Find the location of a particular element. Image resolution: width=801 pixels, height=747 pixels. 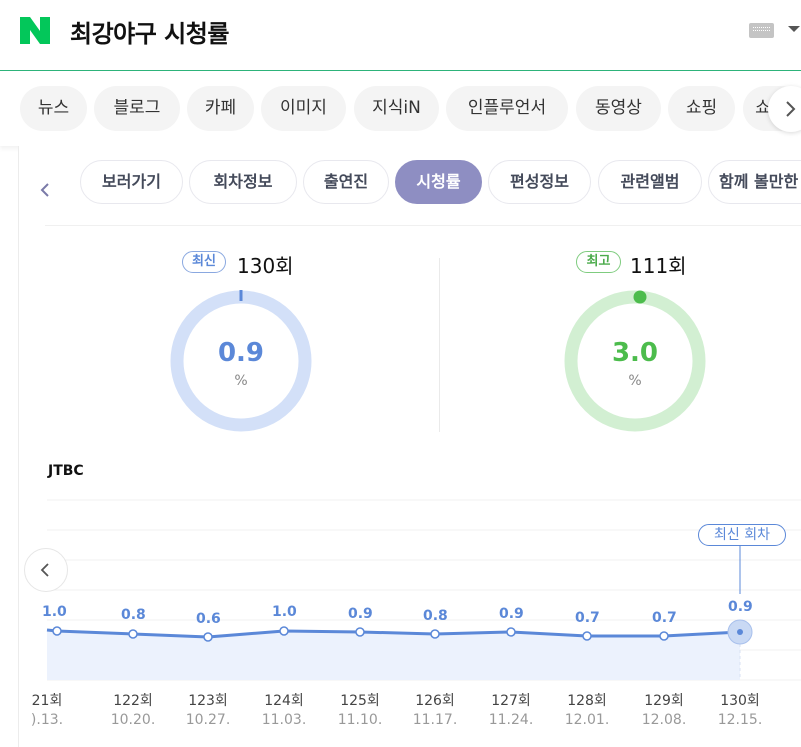

category-image: 이미지 is located at coordinates (303, 108).